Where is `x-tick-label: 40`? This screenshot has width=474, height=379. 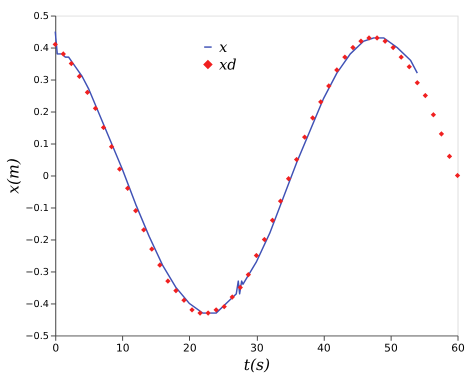
x-tick-label: 40 is located at coordinates (324, 347).